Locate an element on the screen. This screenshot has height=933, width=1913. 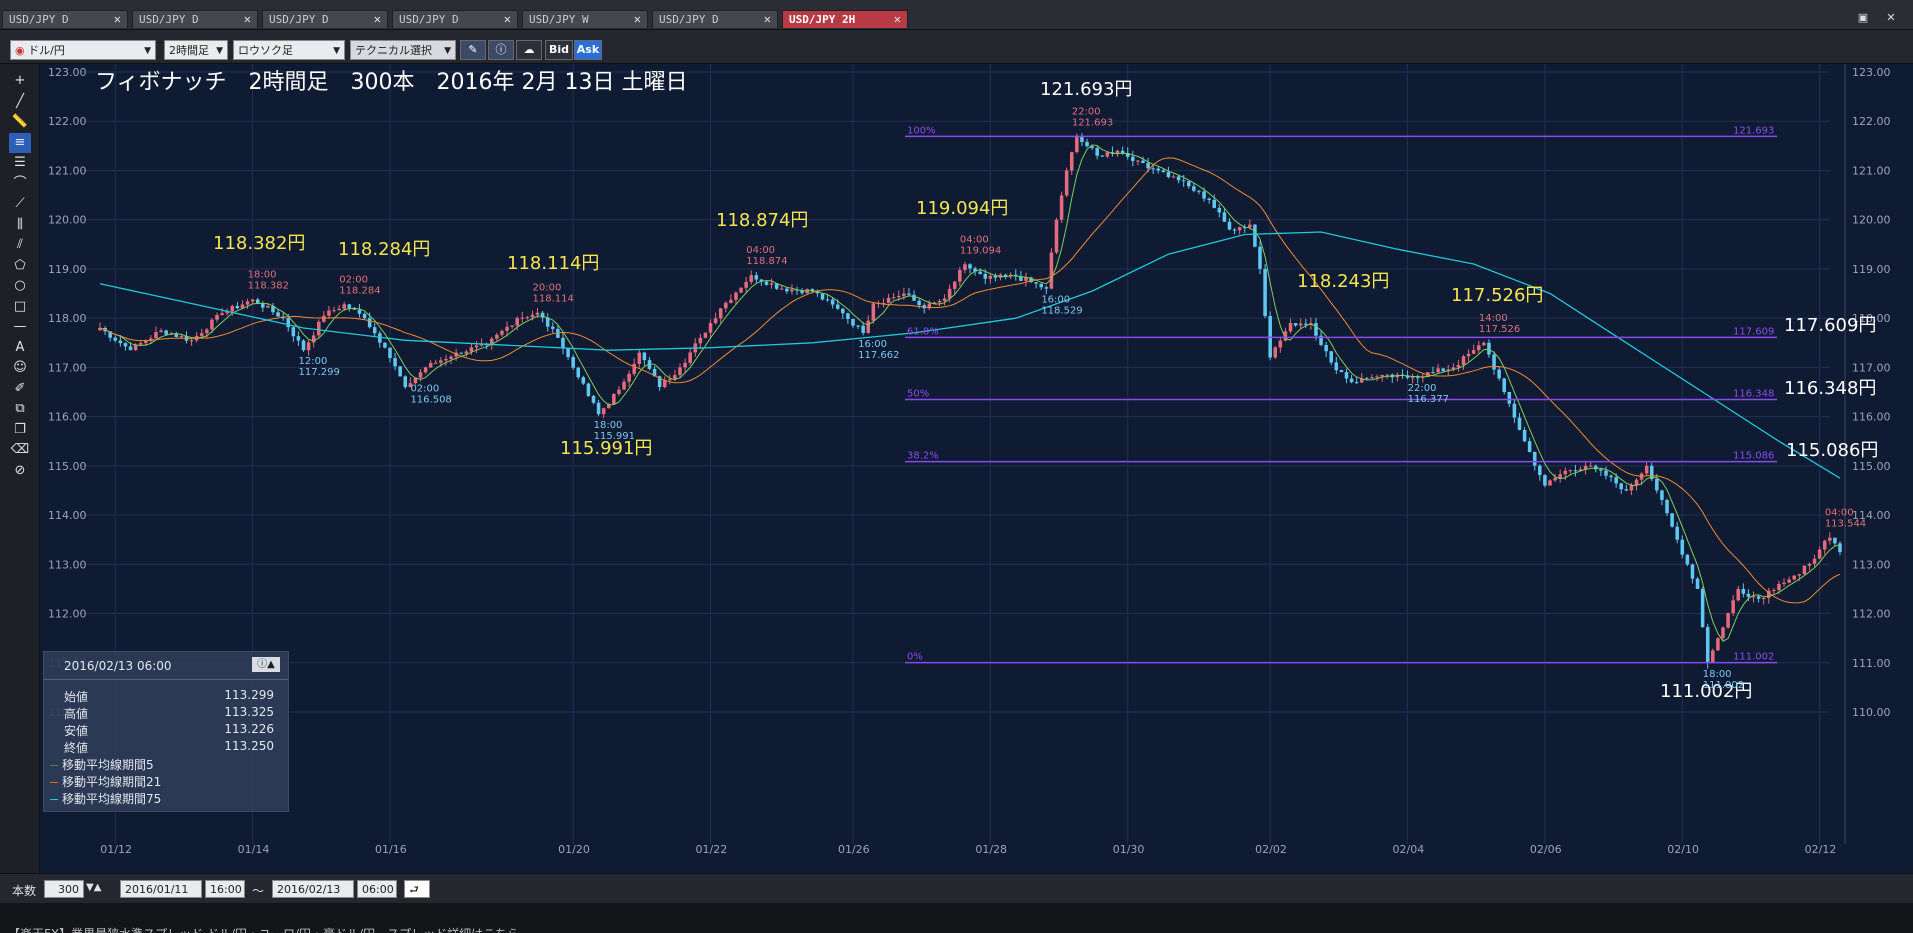
pair-select: ◉ ドル/円 ▼ is located at coordinates (83, 50).